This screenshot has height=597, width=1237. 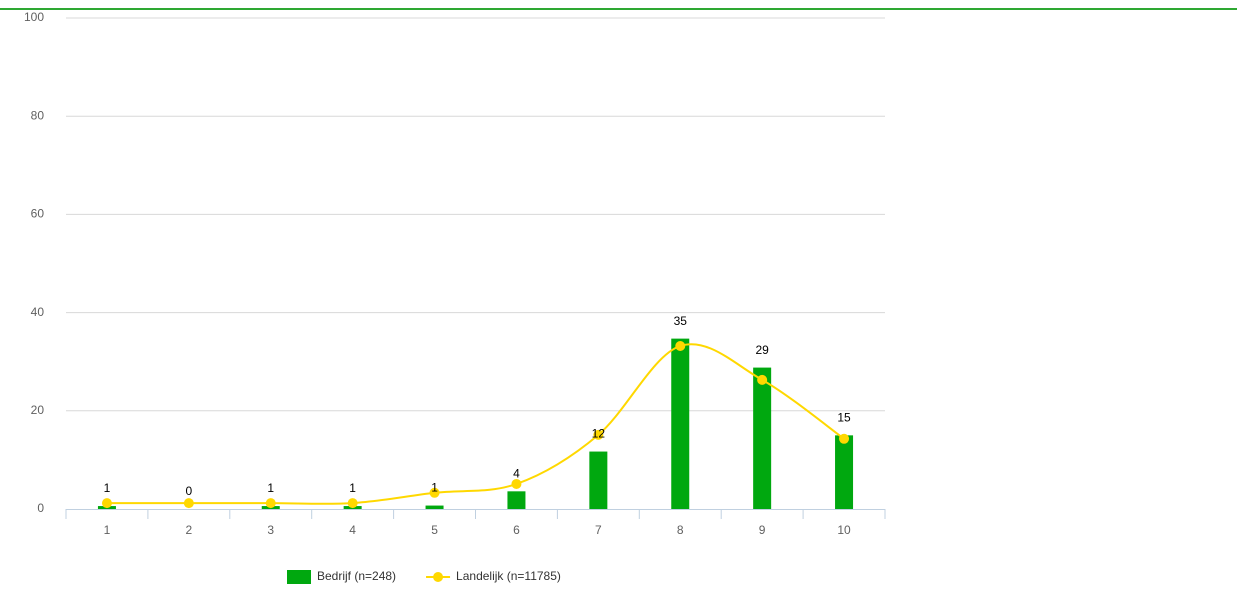 I want to click on y-tick-label: 20, so click(x=38, y=410).